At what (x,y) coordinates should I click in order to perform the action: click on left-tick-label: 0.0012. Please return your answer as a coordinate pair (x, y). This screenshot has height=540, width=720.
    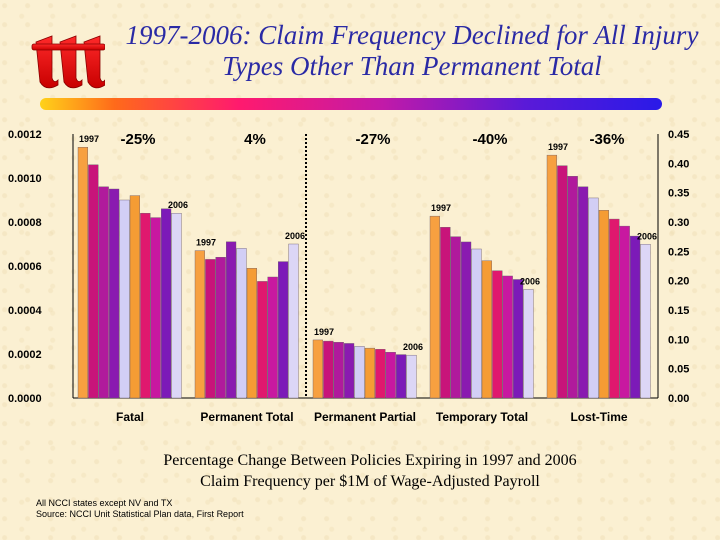
    Looking at the image, I should click on (25, 135).